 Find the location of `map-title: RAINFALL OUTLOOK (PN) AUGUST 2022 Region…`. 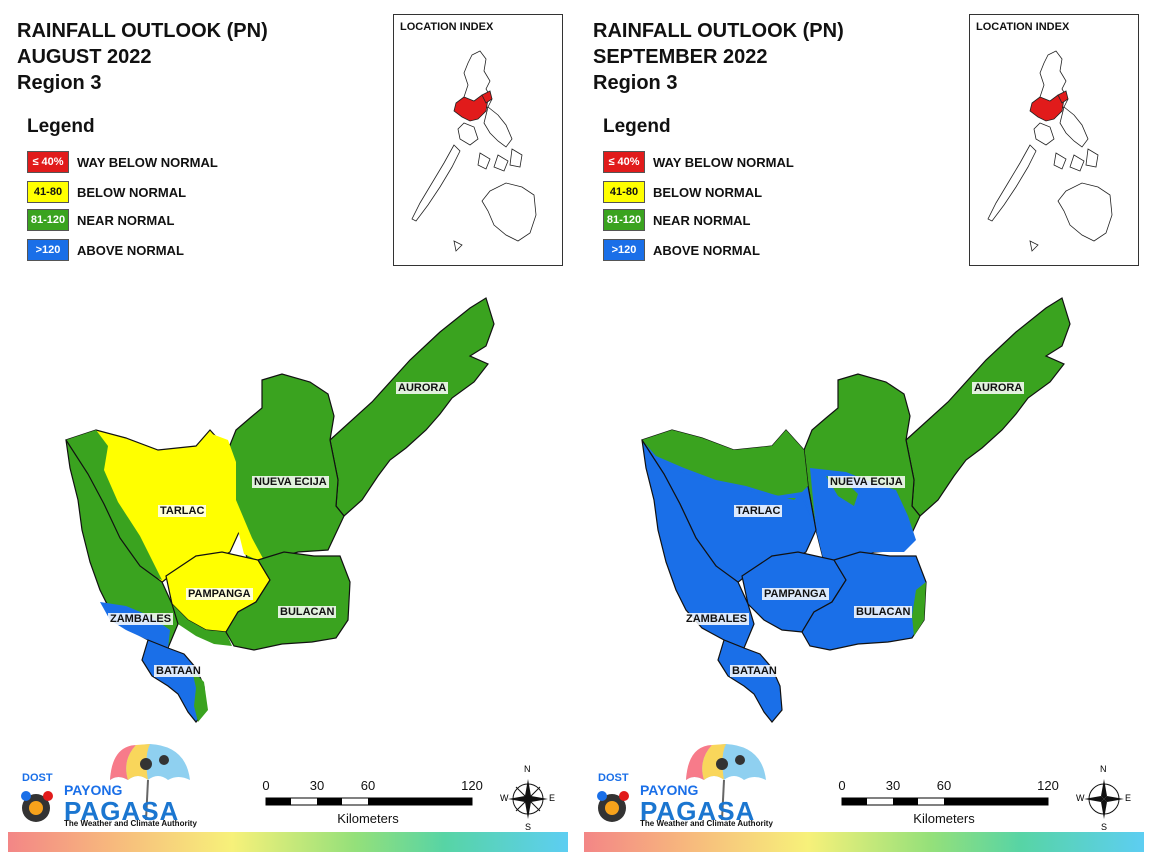

map-title: RAINFALL OUTLOOK (PN) AUGUST 2022 Region… is located at coordinates (142, 57).